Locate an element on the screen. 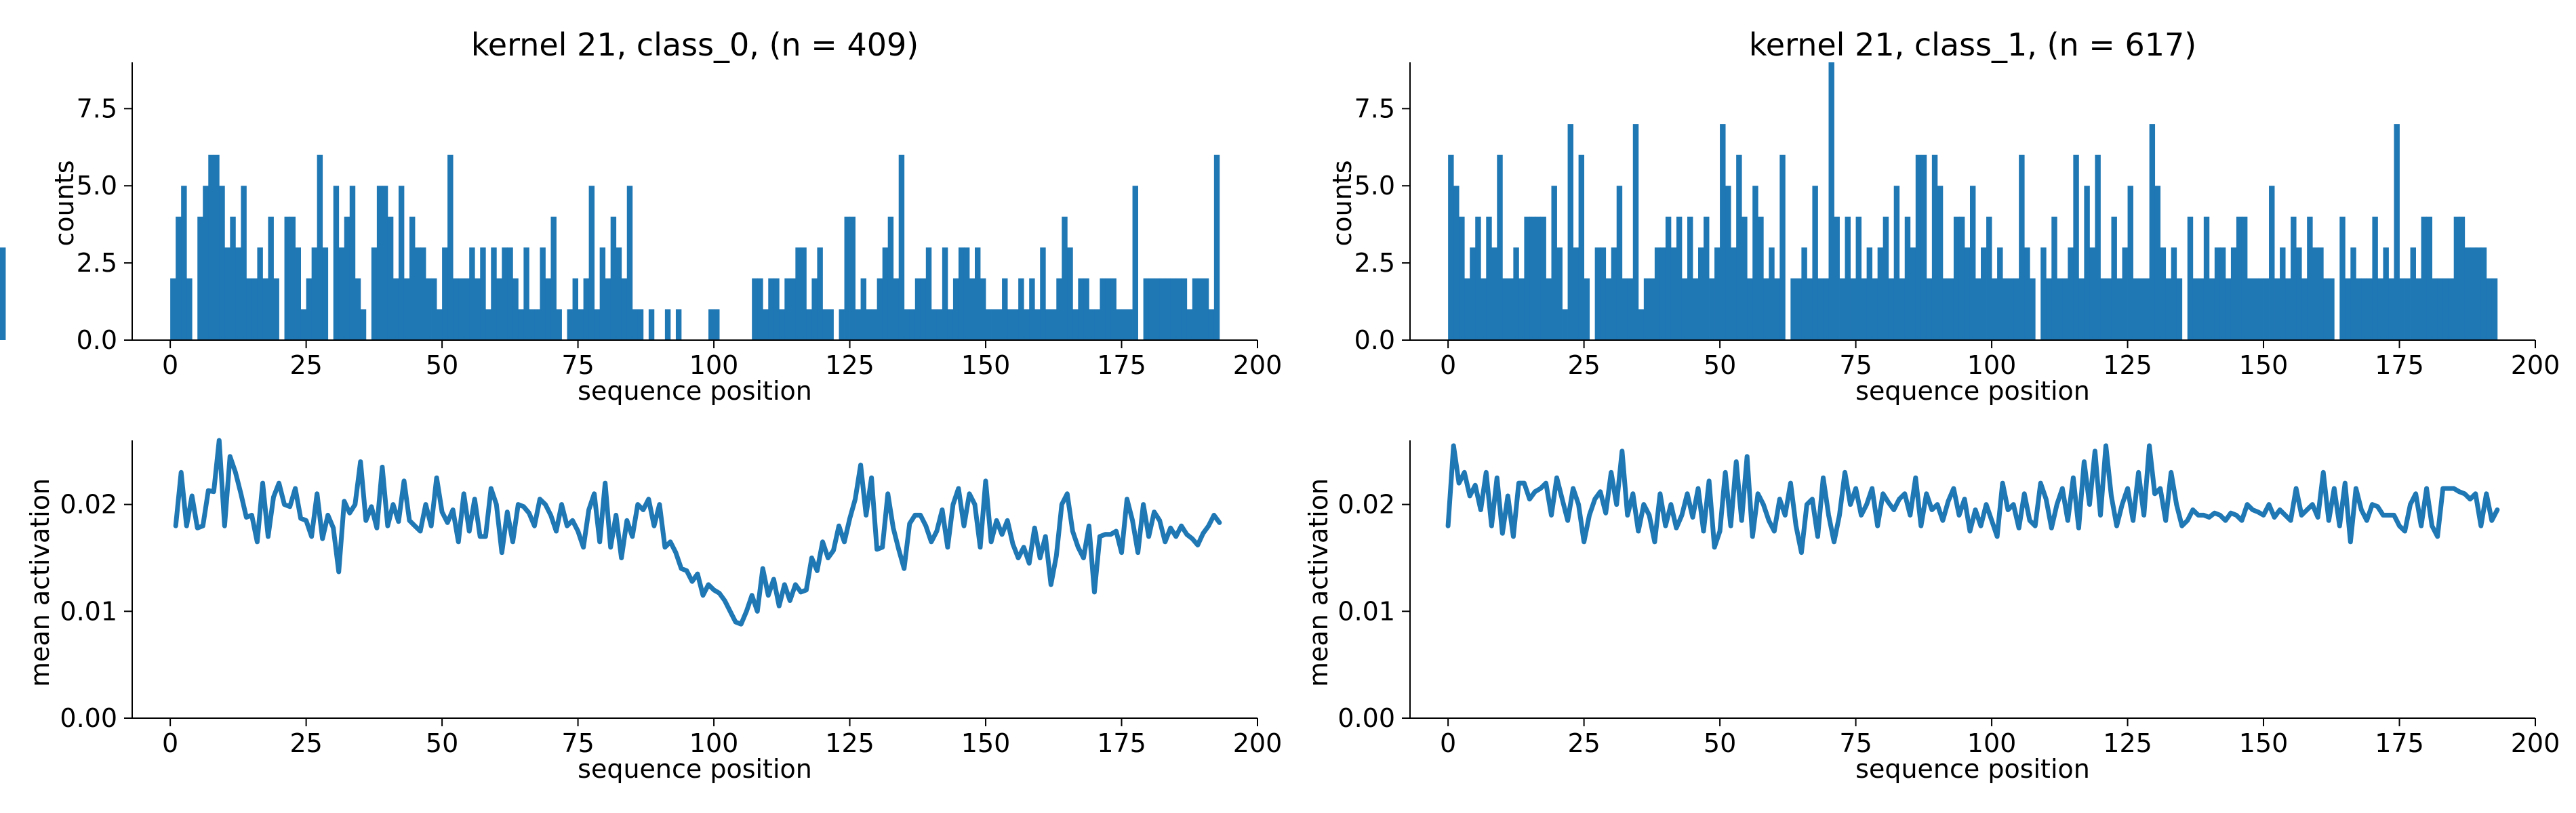  x-tick-label: 0 is located at coordinates (170, 743).